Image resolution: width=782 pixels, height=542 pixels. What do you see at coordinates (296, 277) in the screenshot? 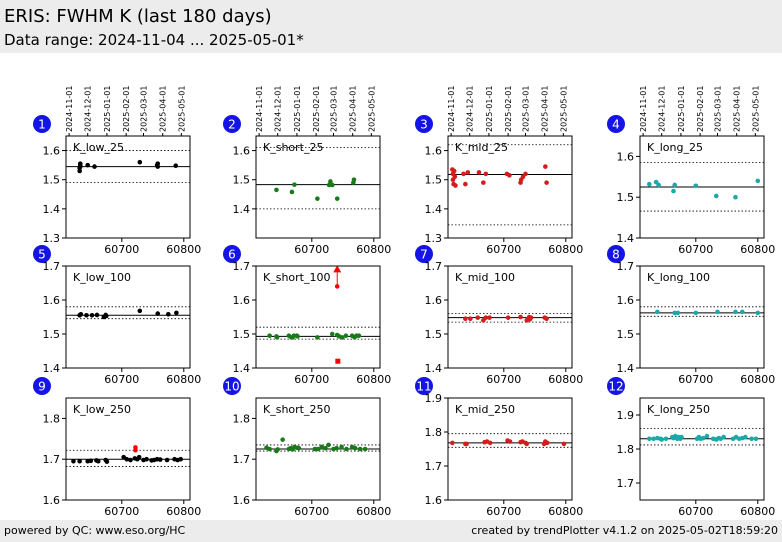
I see `panel-label: K_short_100` at bounding box center [296, 277].